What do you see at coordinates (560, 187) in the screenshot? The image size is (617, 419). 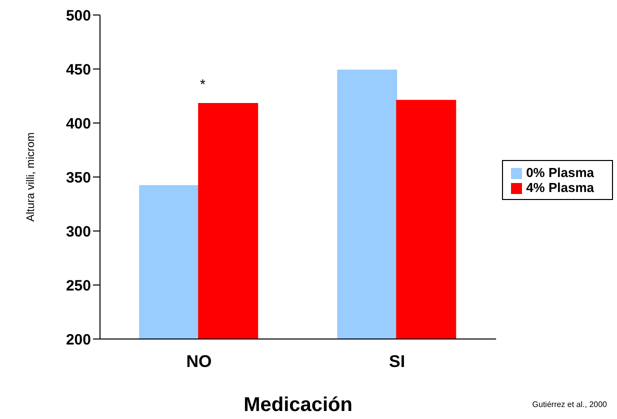 I see `legend-label: 4% Plasma` at bounding box center [560, 187].